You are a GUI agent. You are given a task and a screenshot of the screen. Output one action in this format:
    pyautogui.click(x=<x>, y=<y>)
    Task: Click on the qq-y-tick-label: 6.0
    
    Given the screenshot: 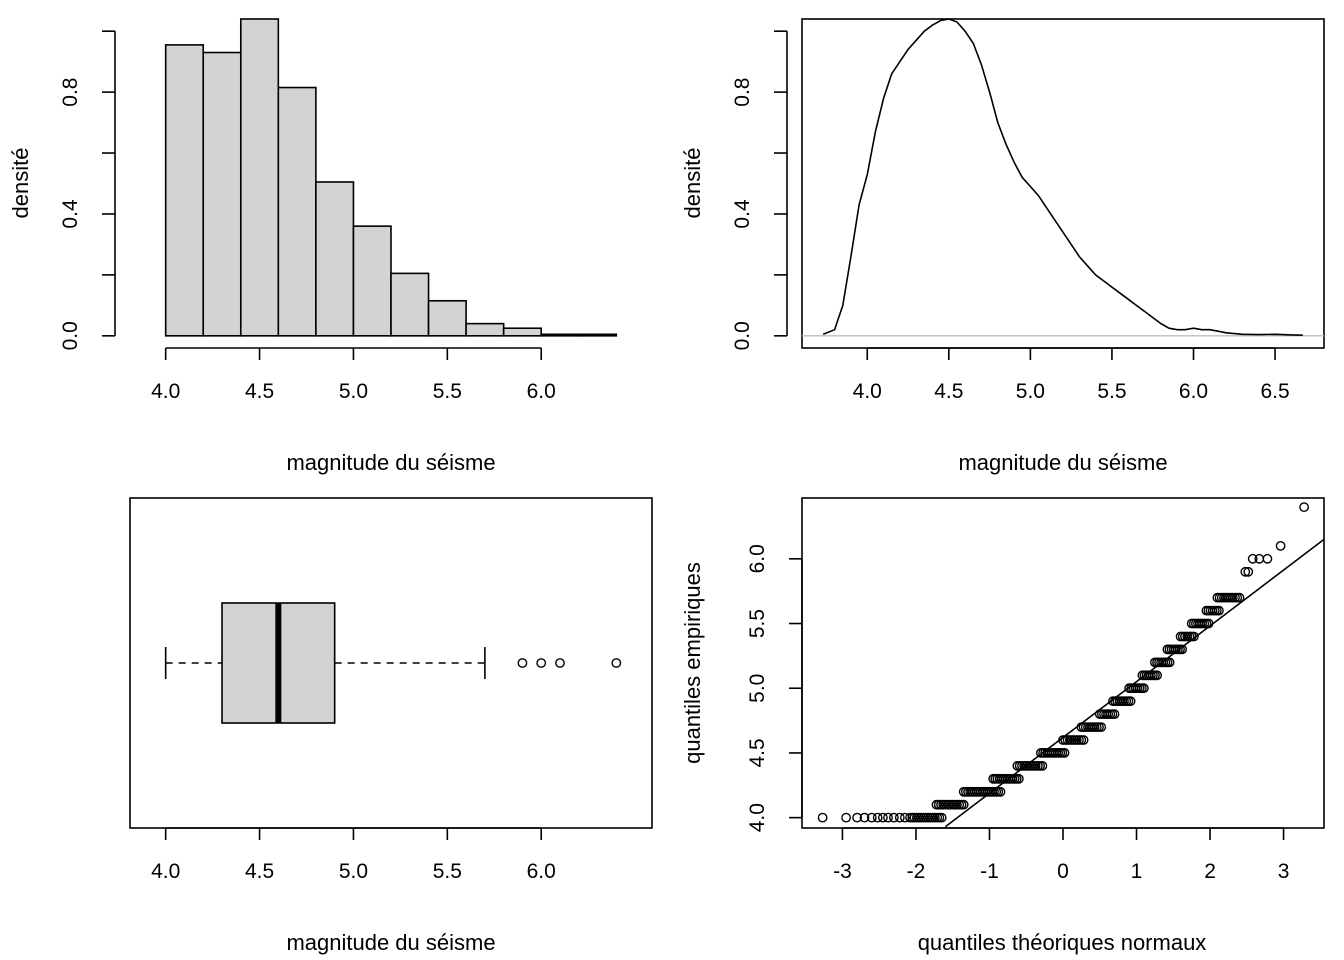 What is the action you would take?
    pyautogui.click(x=757, y=558)
    